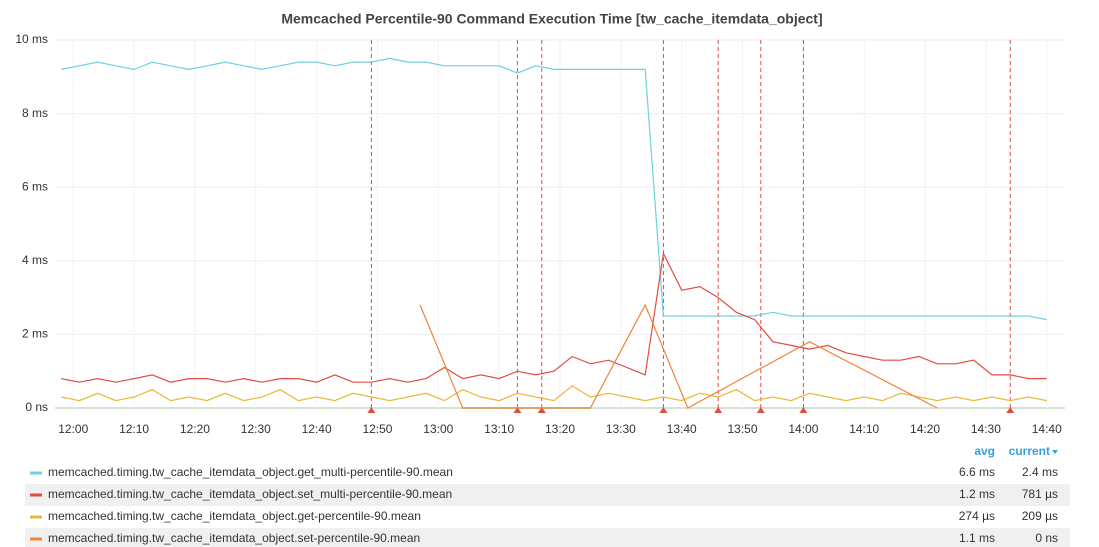  Describe the element at coordinates (499, 429) in the screenshot. I see `x-tick-label: 13:10` at that location.